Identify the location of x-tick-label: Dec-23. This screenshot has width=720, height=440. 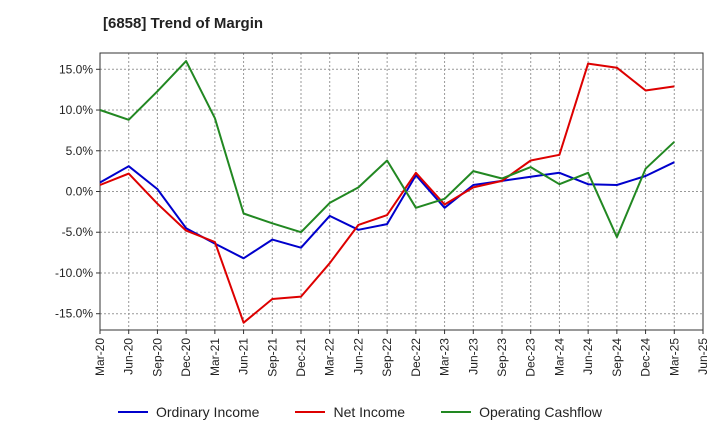
(531, 357).